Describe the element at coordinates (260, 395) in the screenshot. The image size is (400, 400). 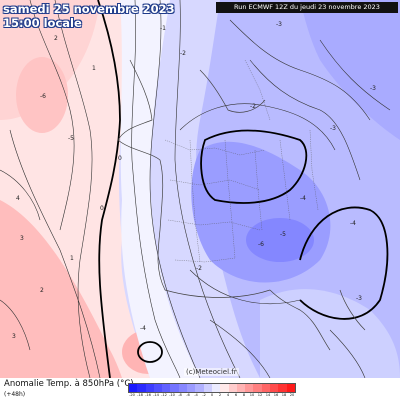
I see `scale-tick-label: 12` at that location.